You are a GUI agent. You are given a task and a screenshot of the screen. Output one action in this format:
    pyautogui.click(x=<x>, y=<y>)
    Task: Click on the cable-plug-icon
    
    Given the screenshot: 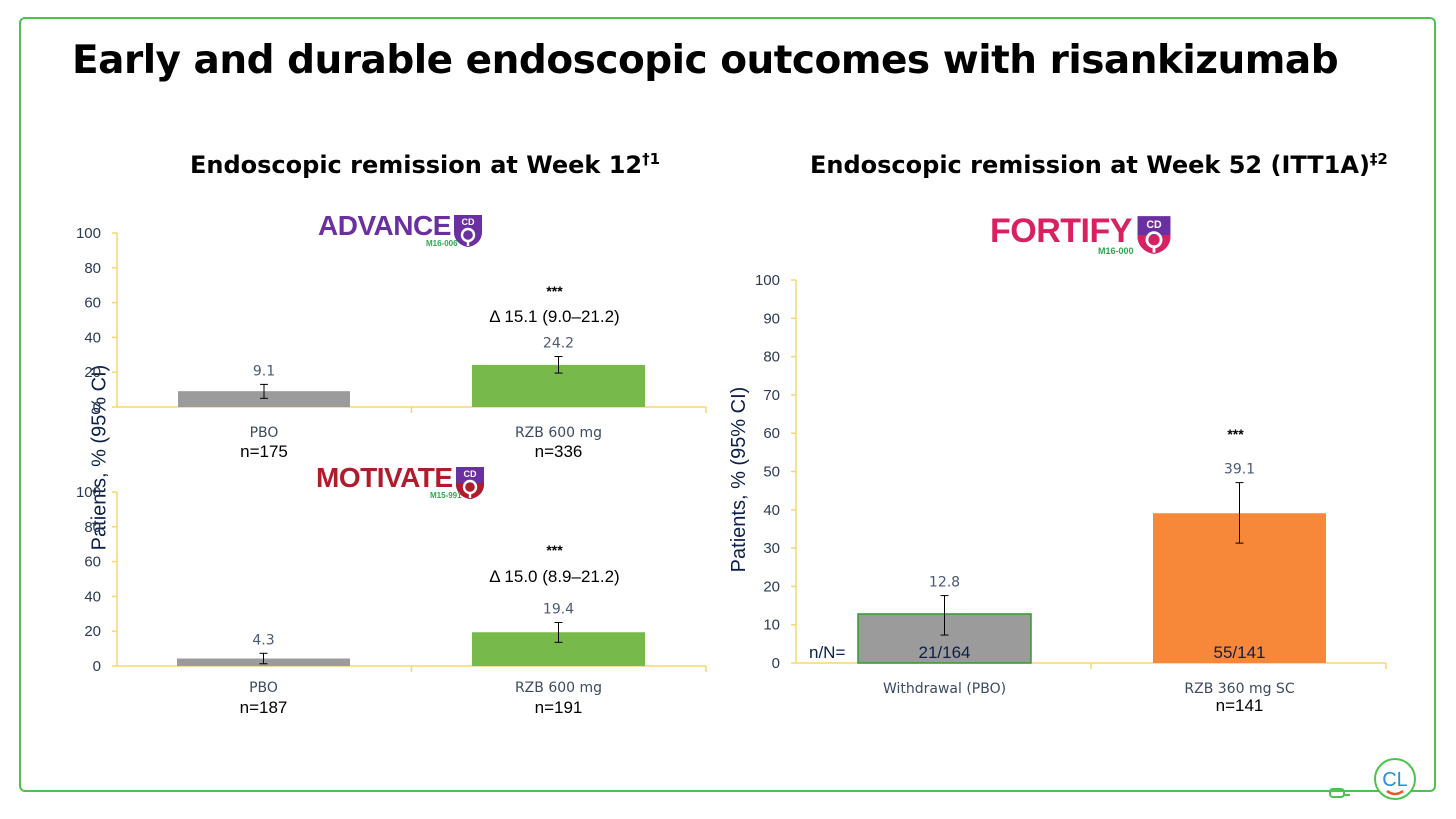 What is the action you would take?
    pyautogui.click(x=1339, y=793)
    